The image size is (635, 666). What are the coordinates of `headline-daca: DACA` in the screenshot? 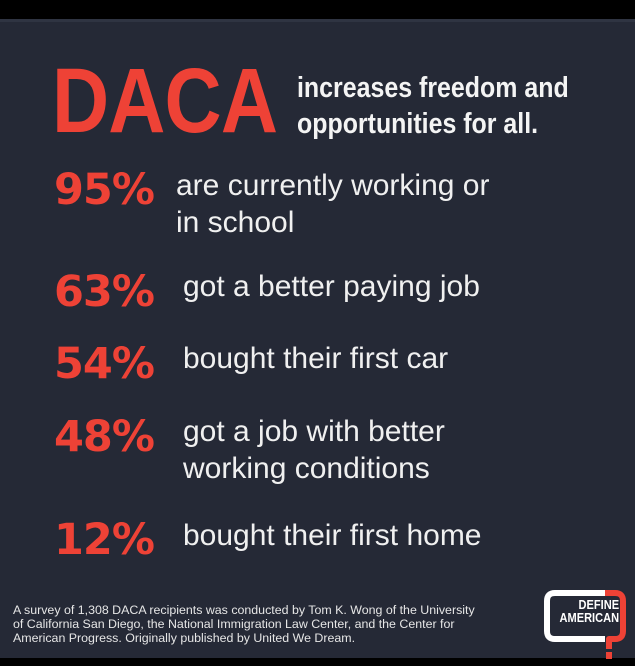 It's located at (165, 101).